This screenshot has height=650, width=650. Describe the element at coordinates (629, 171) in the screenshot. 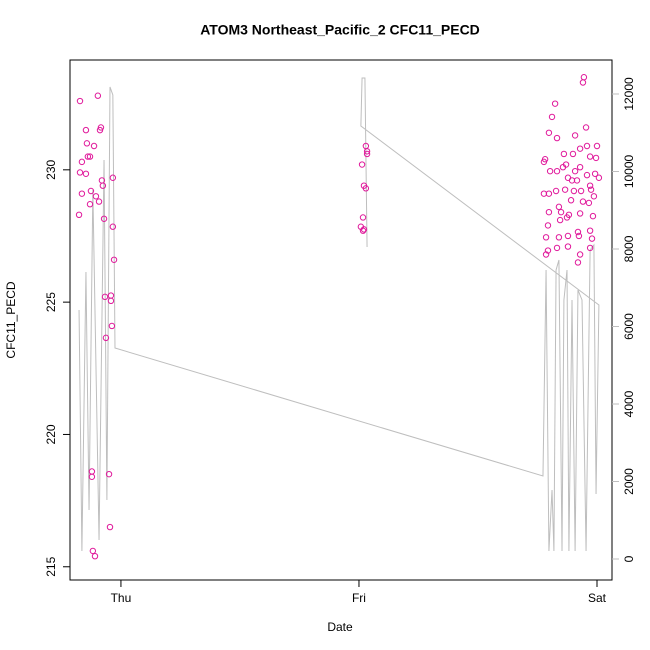

I see `y2-tick-label: 10000` at that location.